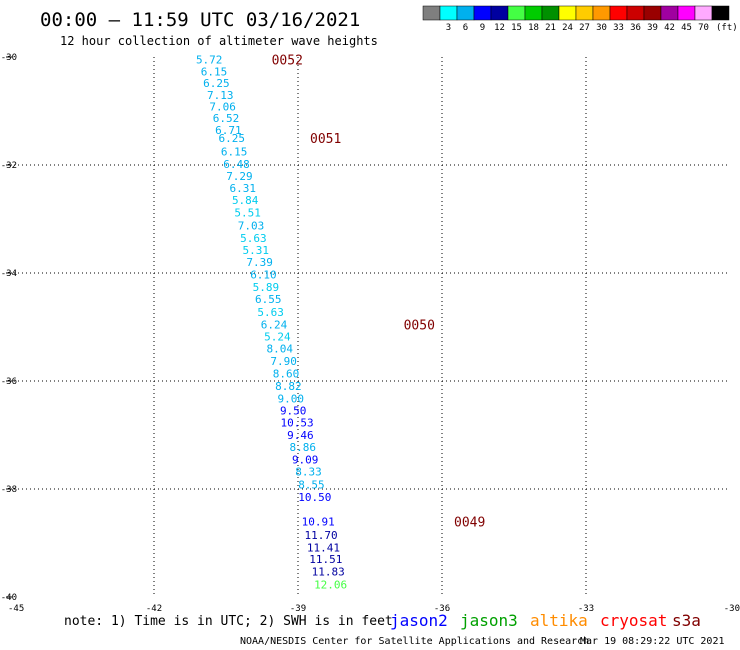 This screenshot has width=740, height=650. I want to click on y-tick-label: -36, so click(9, 382).